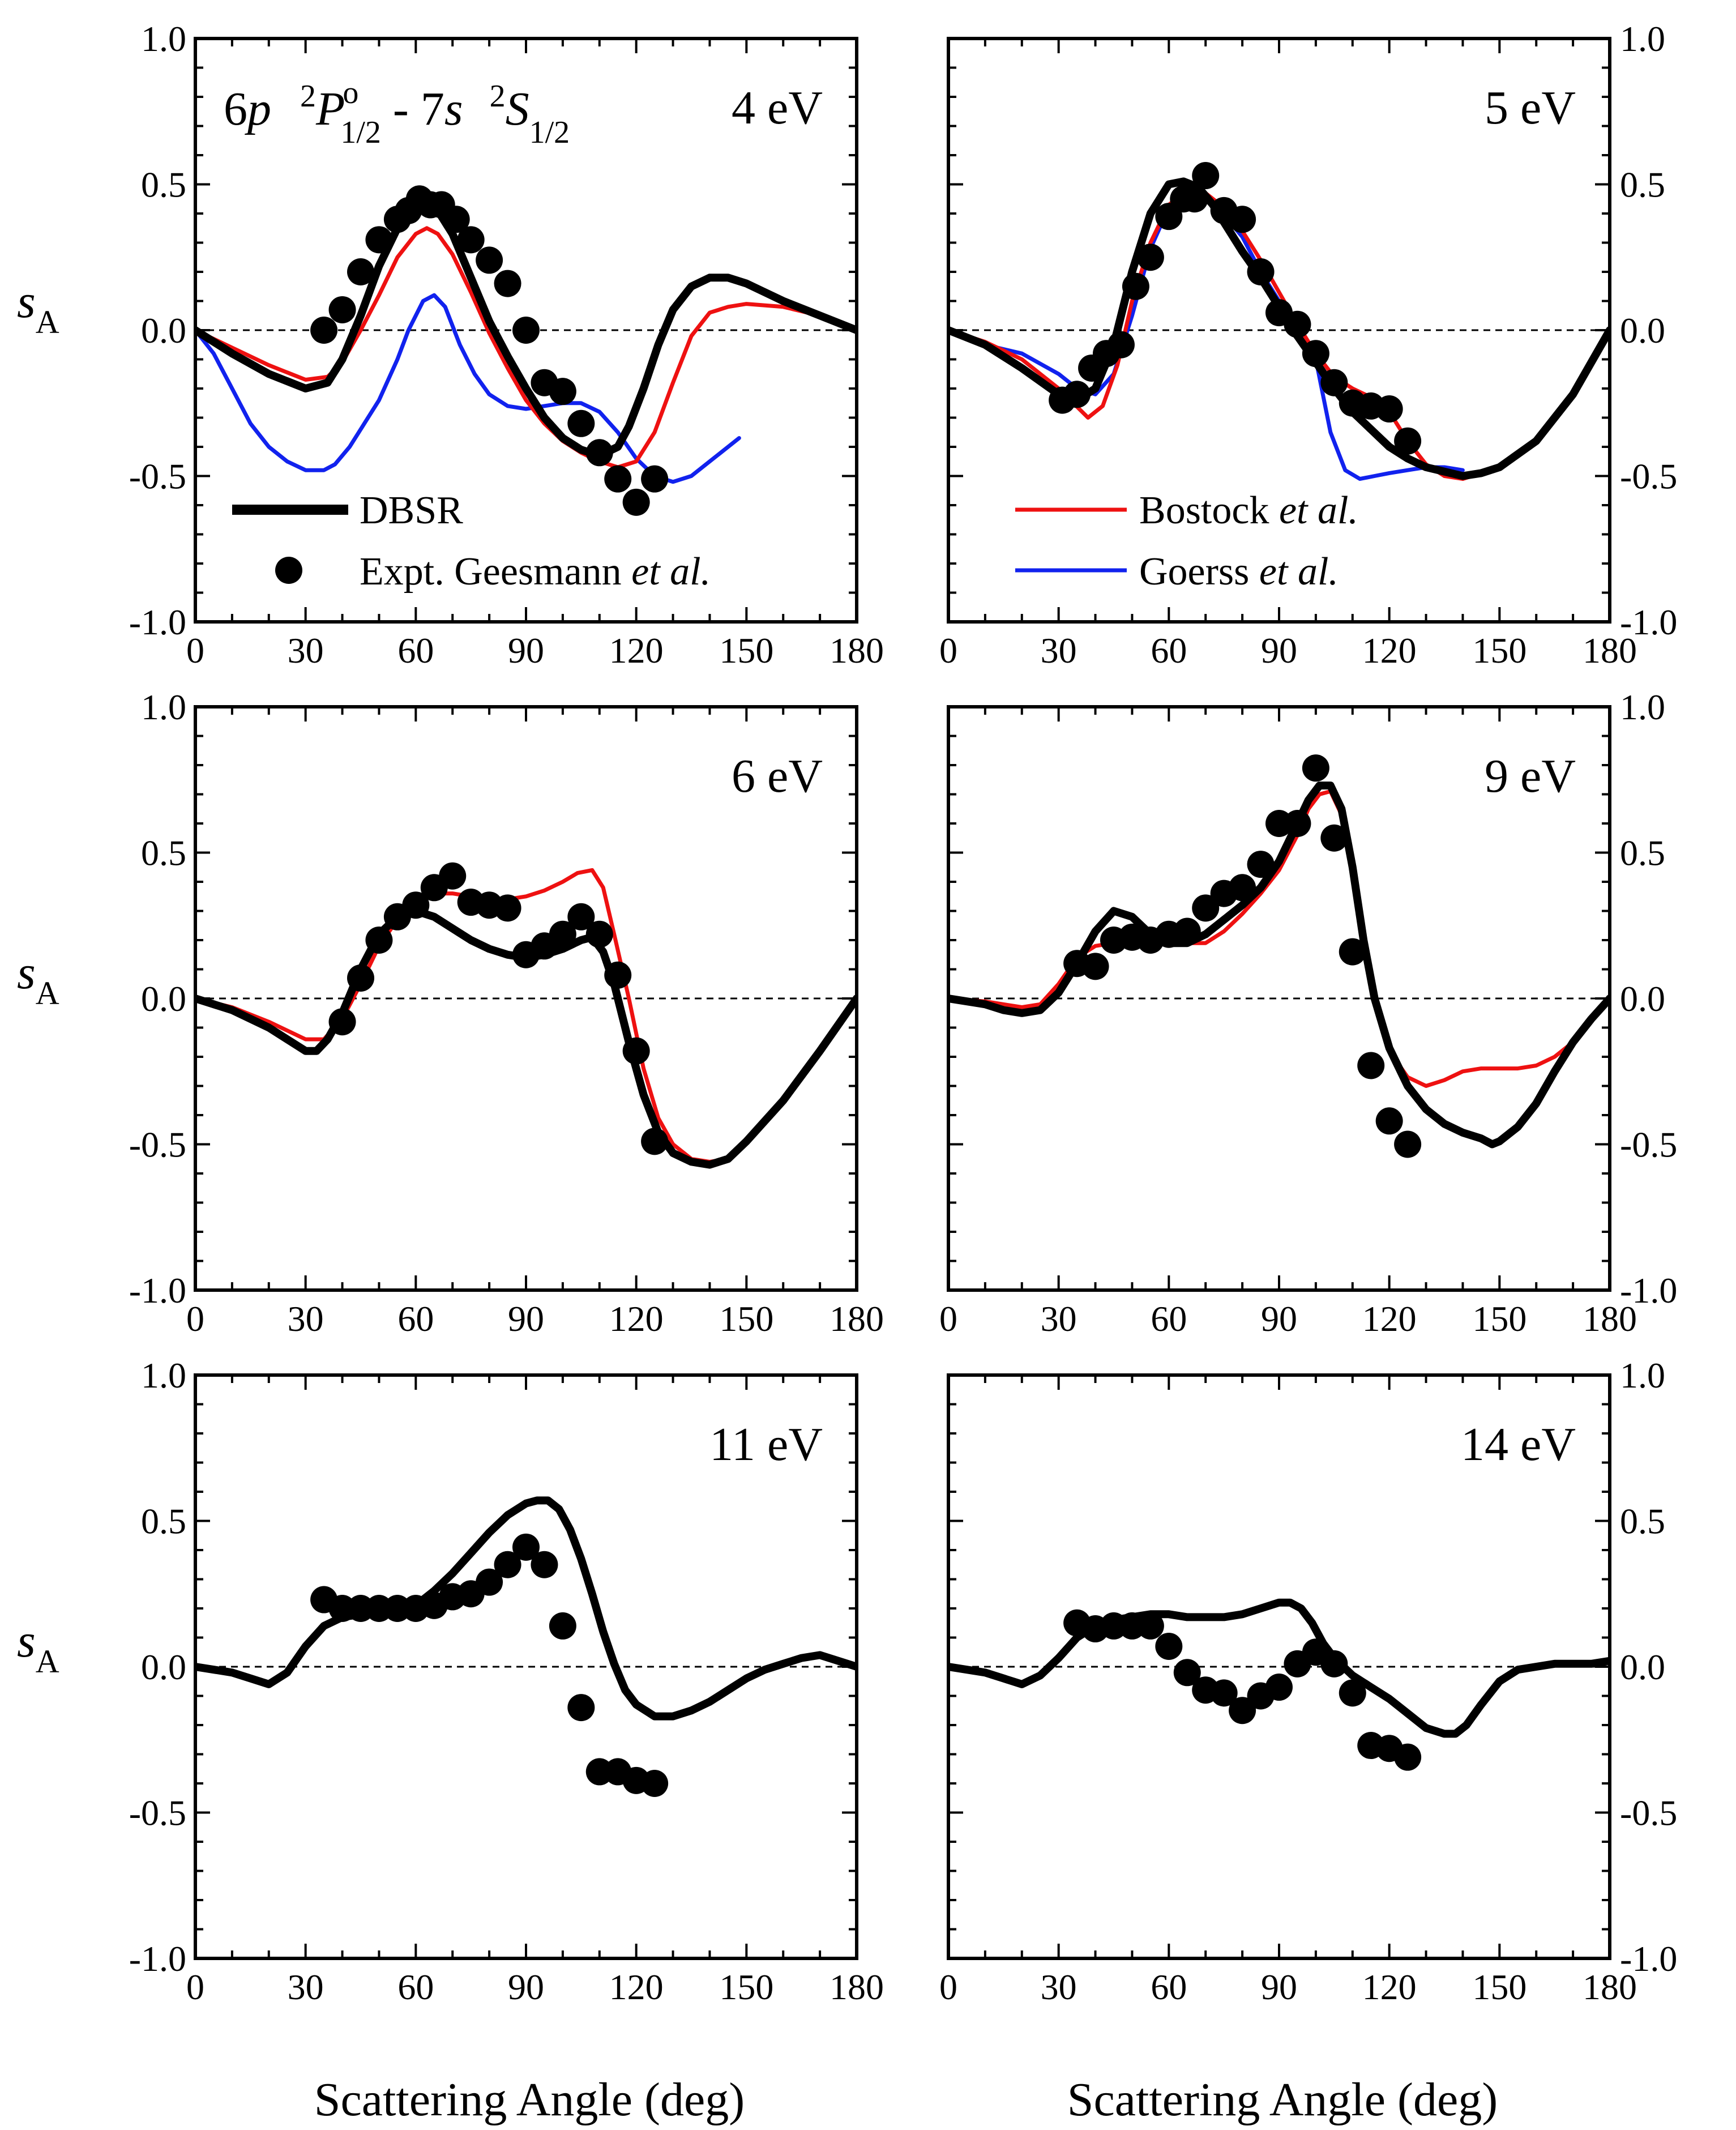 The width and height of the screenshot is (1736, 2130). Describe the element at coordinates (1518, 1444) in the screenshot. I see `energy-label: 14 eV` at that location.